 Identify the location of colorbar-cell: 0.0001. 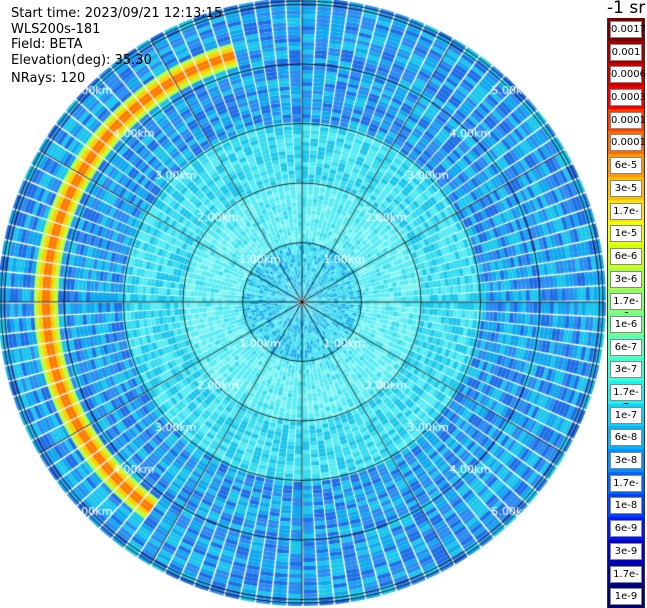
(626, 143).